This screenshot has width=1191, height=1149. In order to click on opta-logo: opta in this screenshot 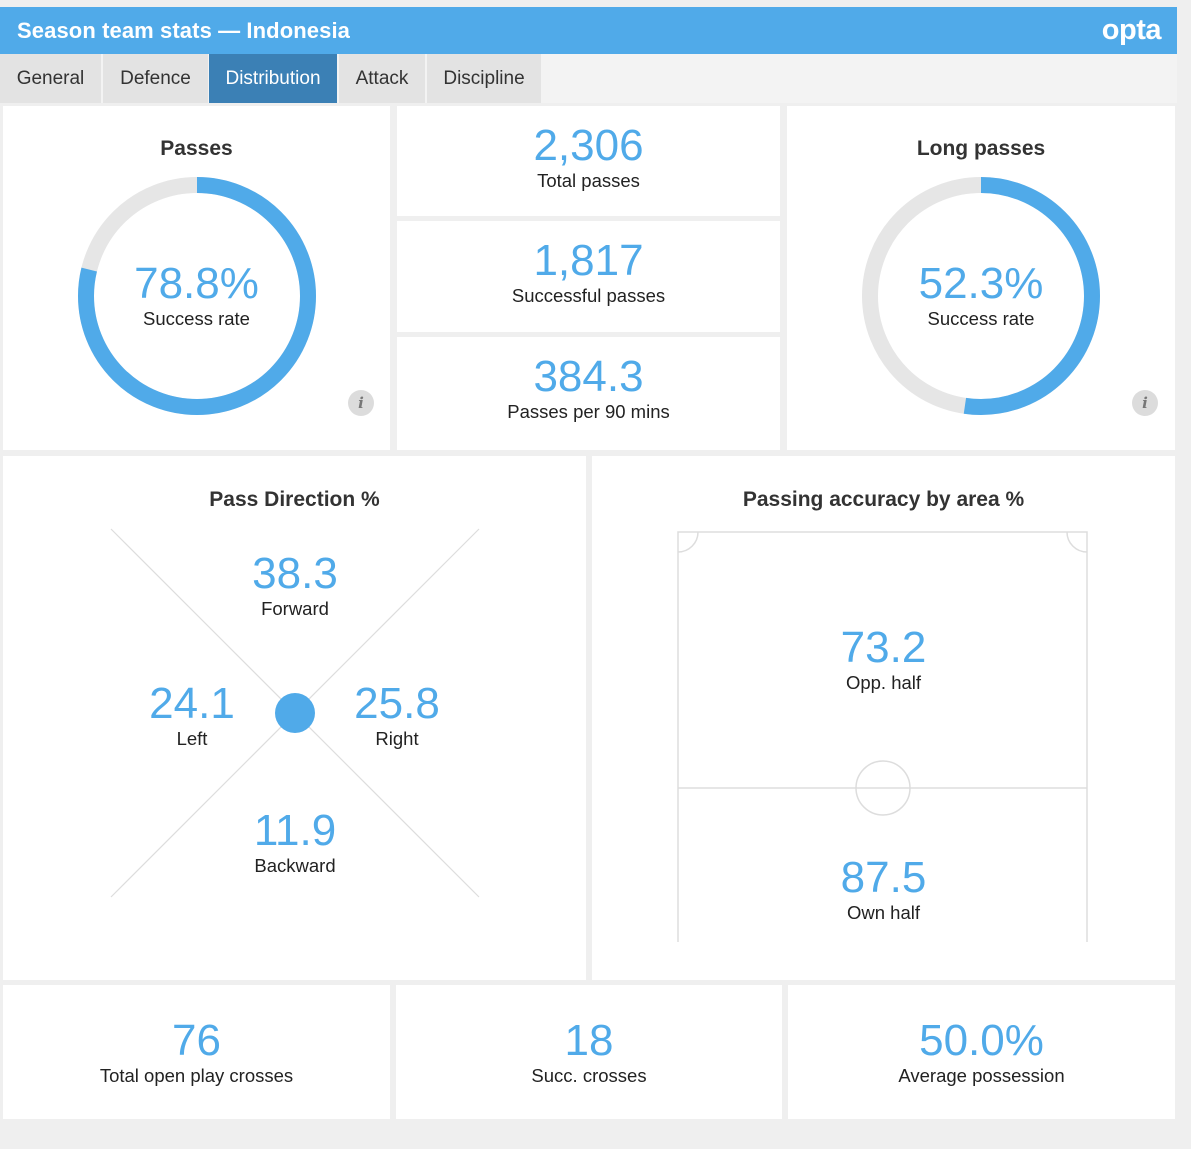, I will do `click(1131, 30)`.